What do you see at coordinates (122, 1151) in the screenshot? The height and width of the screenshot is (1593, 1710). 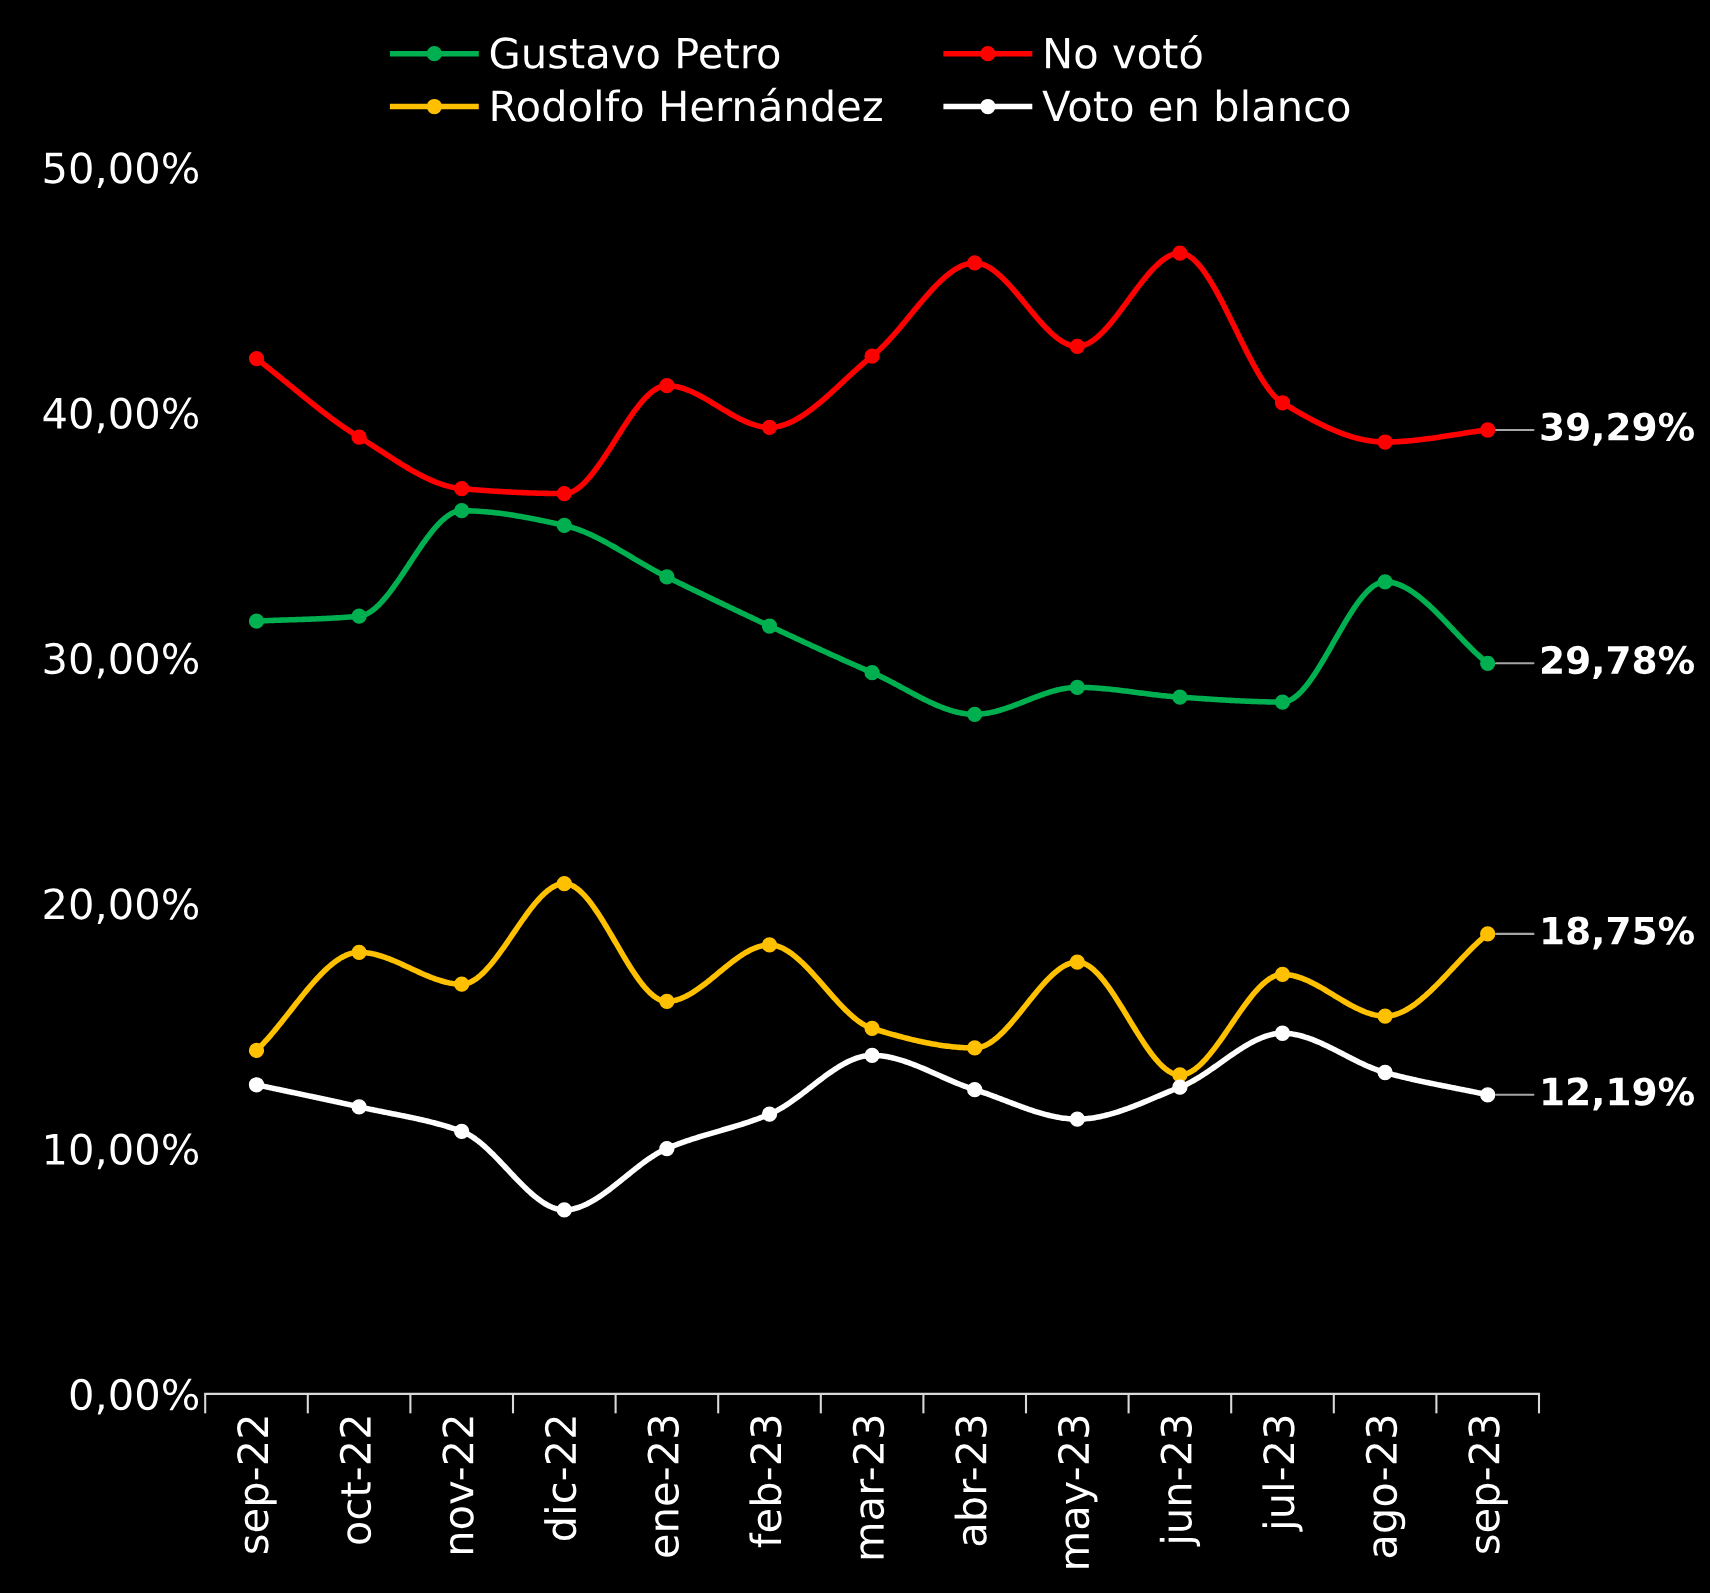 I see `y-tick-label: 10,00%` at bounding box center [122, 1151].